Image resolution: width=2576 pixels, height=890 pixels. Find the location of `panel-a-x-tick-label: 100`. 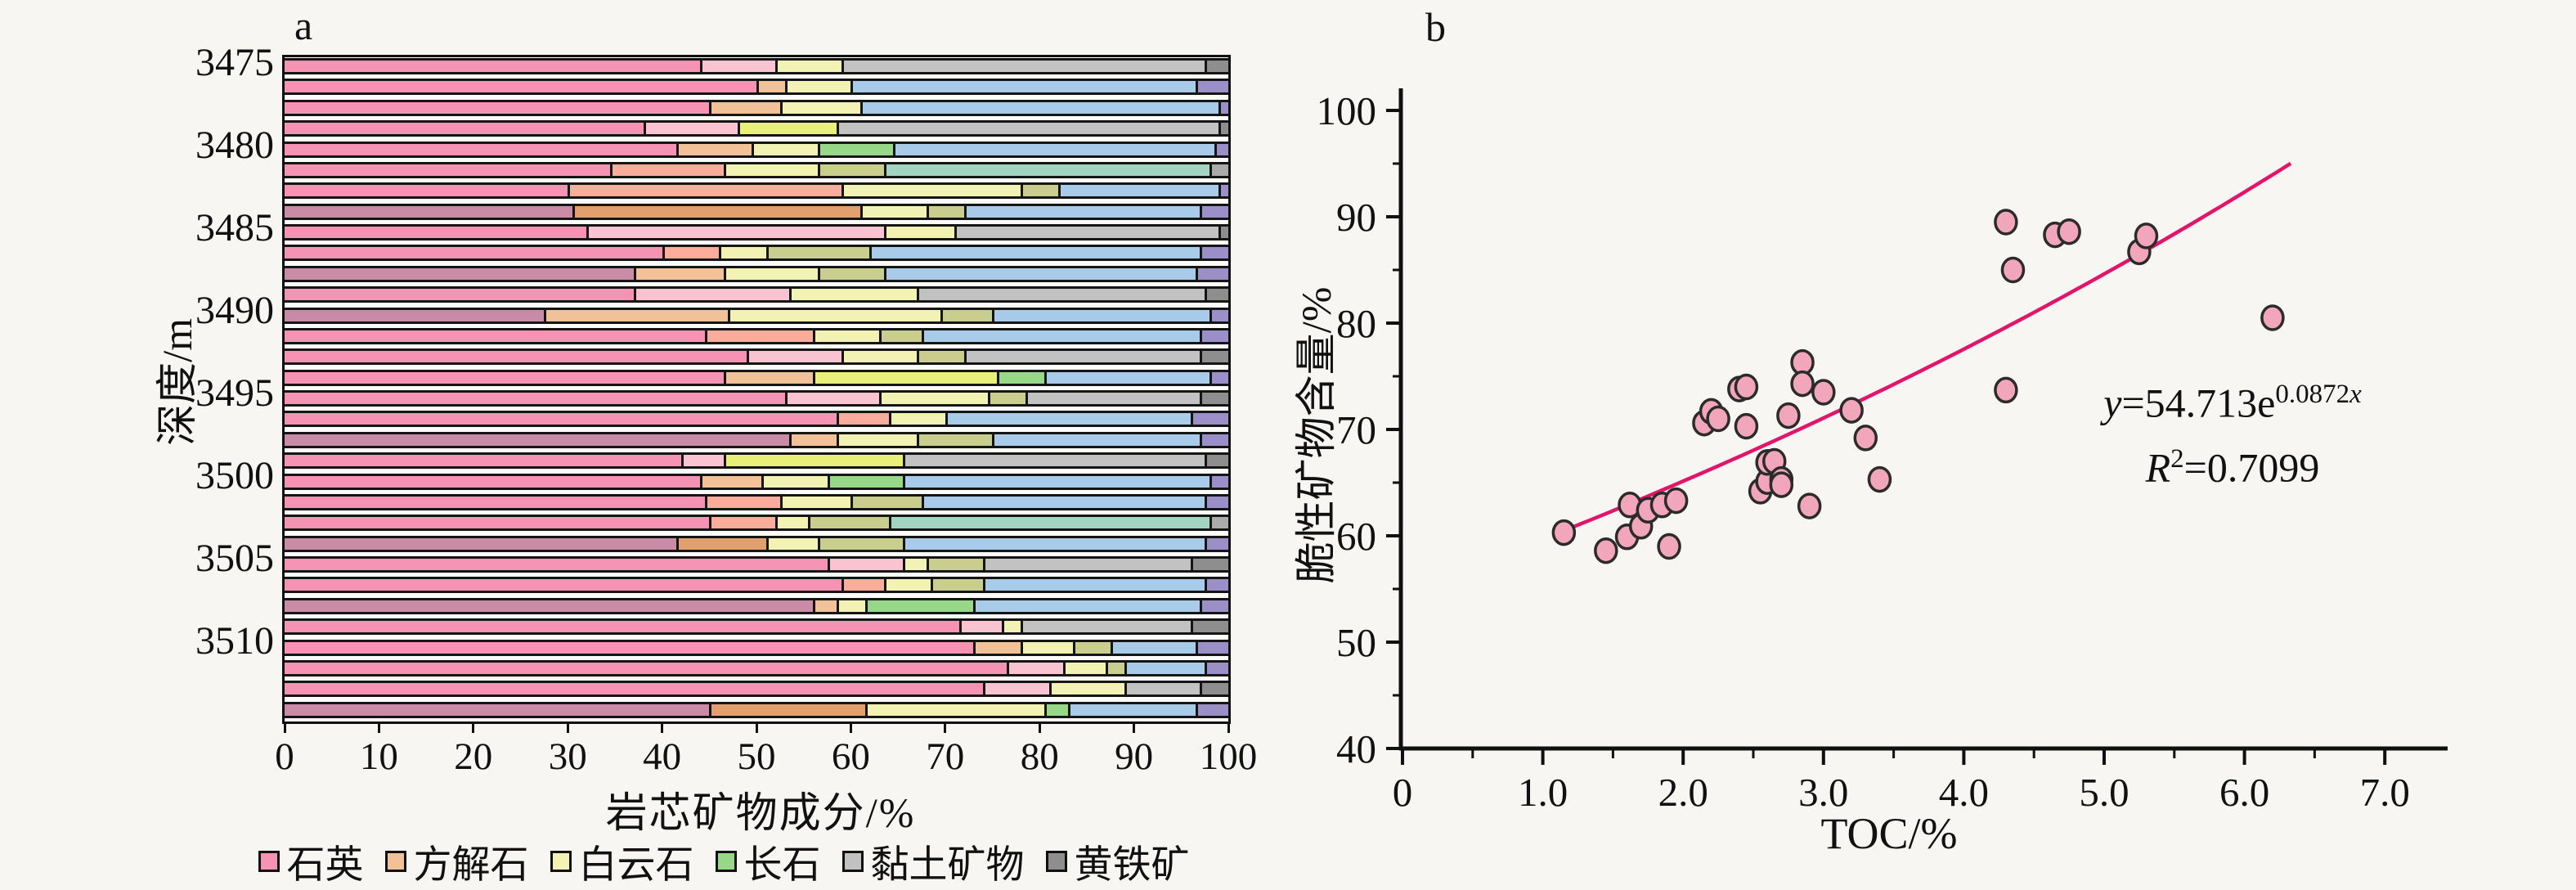

panel-a-x-tick-label: 100 is located at coordinates (1228, 756).